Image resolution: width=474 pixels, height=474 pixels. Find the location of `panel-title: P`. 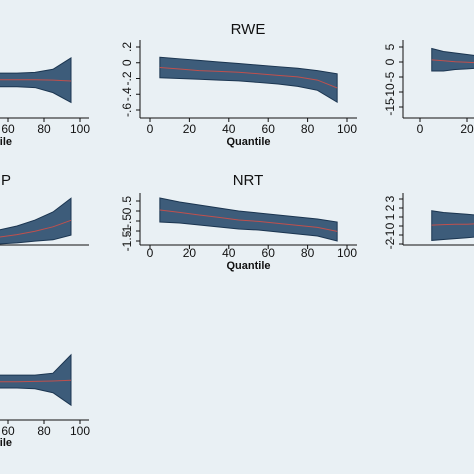

panel-title: P is located at coordinates (6, 180).